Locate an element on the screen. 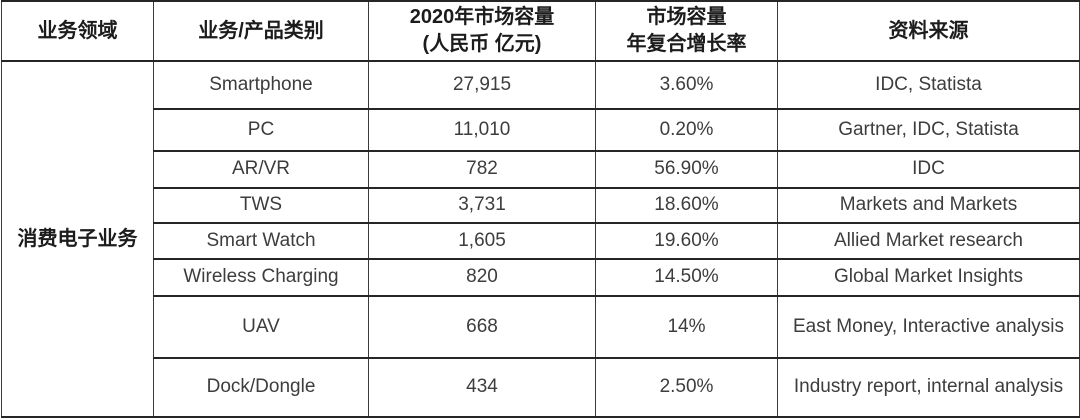 The height and width of the screenshot is (420, 1080). market-size-cell: 434 is located at coordinates (482, 387).